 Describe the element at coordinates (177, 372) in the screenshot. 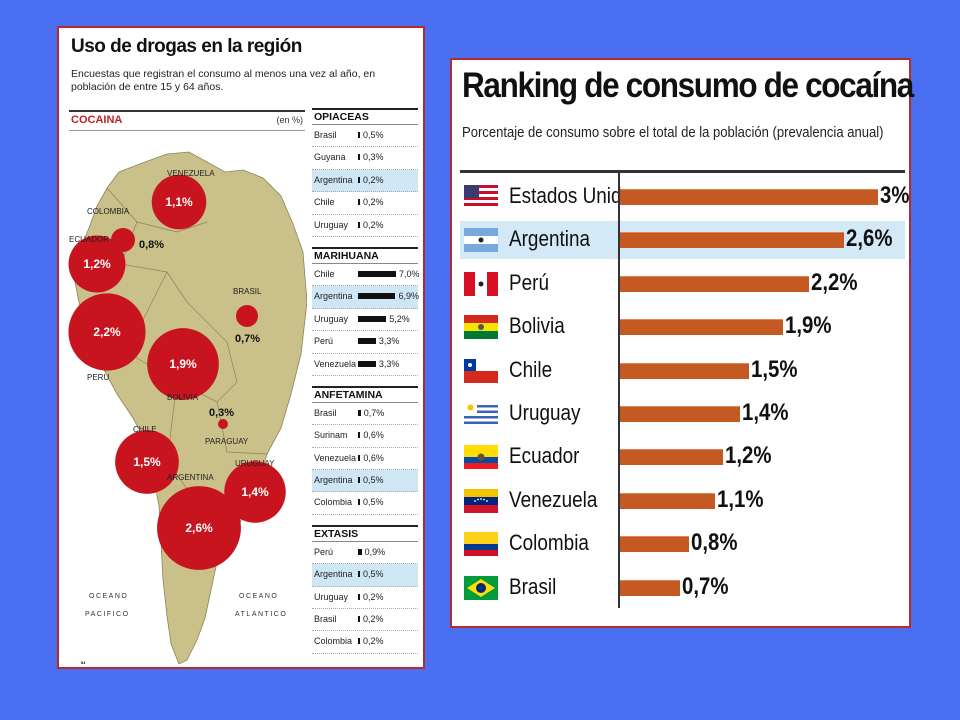

I see `map-bubbles` at that location.